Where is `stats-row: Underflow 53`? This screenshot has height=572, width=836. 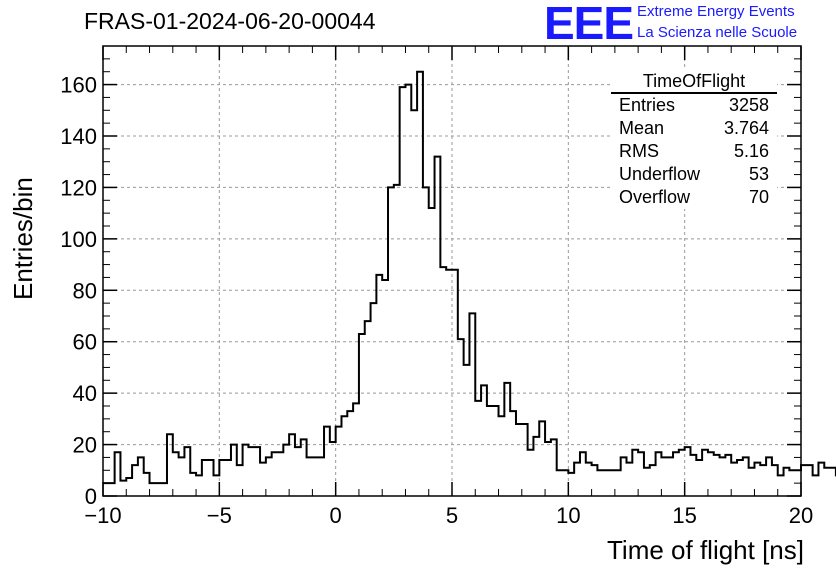 stats-row: Underflow 53 is located at coordinates (694, 174).